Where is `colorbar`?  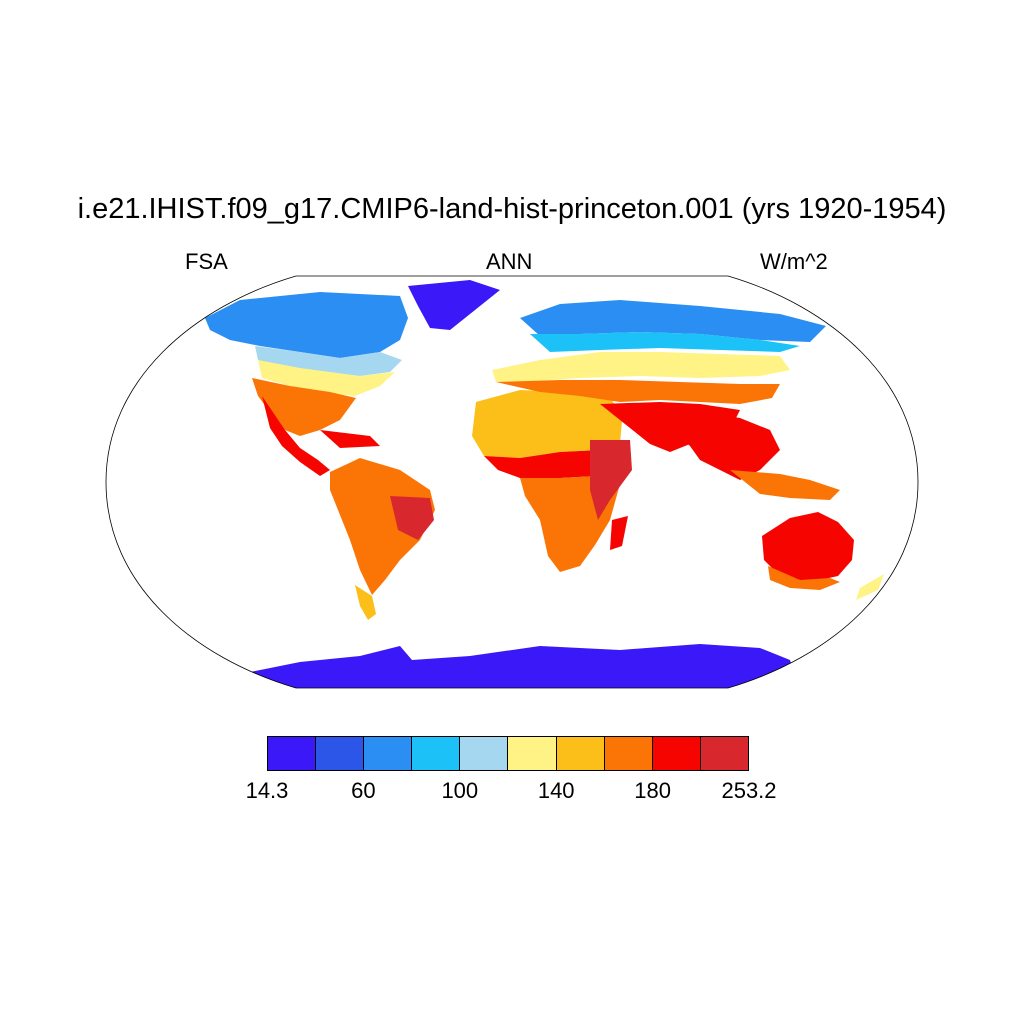
colorbar is located at coordinates (508, 753).